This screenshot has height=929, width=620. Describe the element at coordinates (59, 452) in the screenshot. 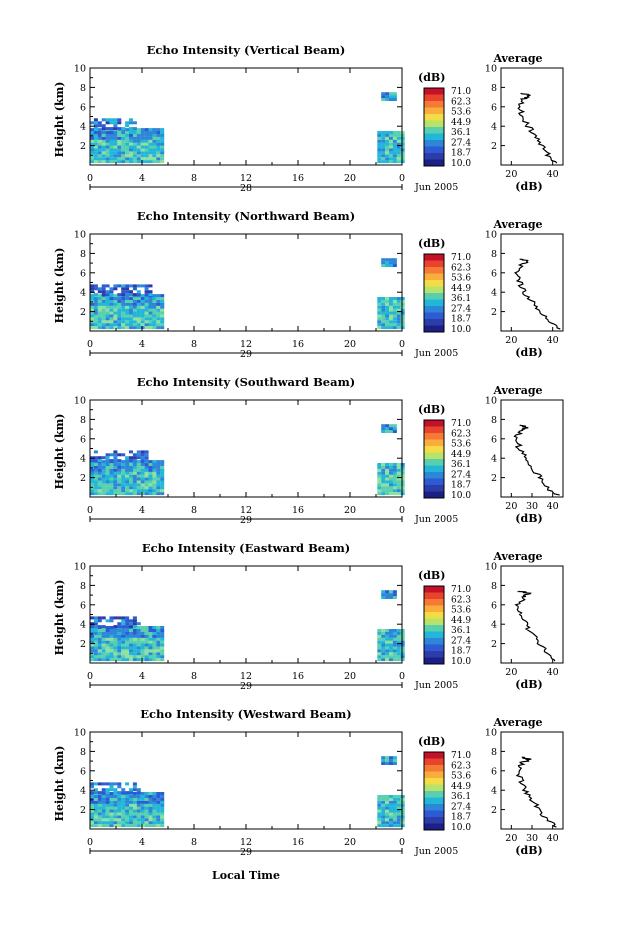

I see `y-axis-label: Height (km)` at that location.